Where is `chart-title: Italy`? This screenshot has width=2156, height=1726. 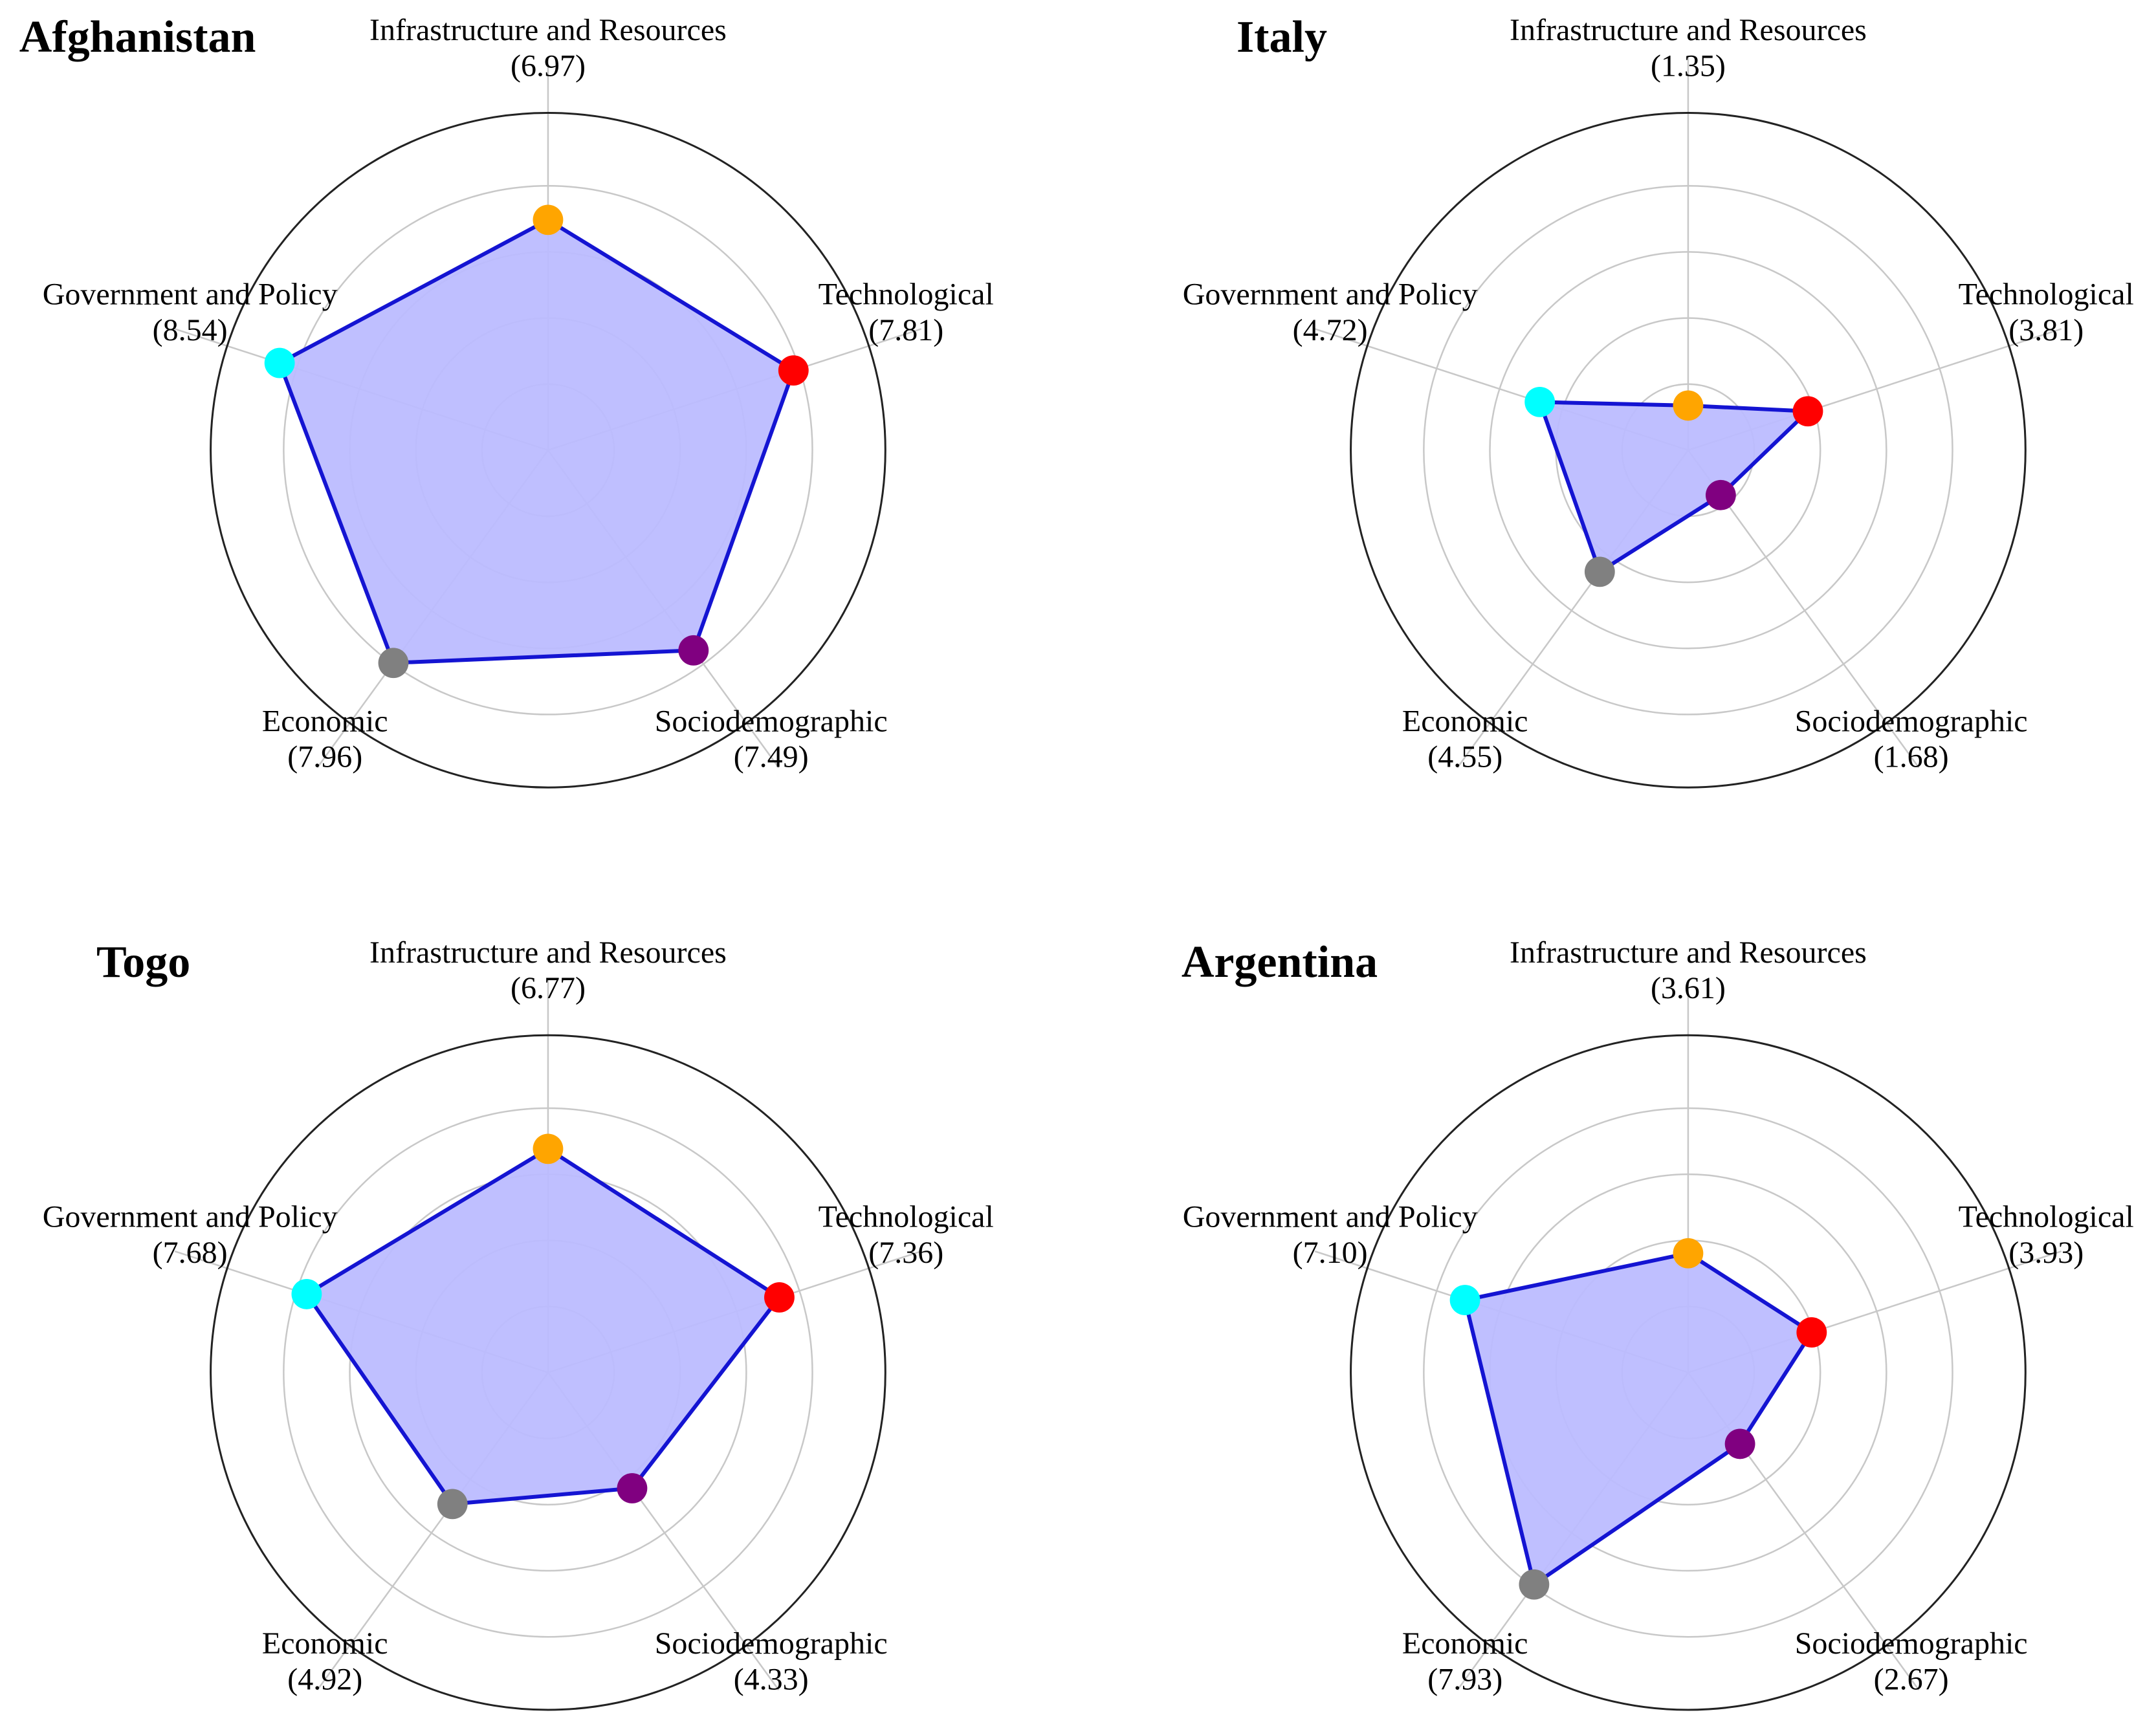 chart-title: Italy is located at coordinates (1282, 37).